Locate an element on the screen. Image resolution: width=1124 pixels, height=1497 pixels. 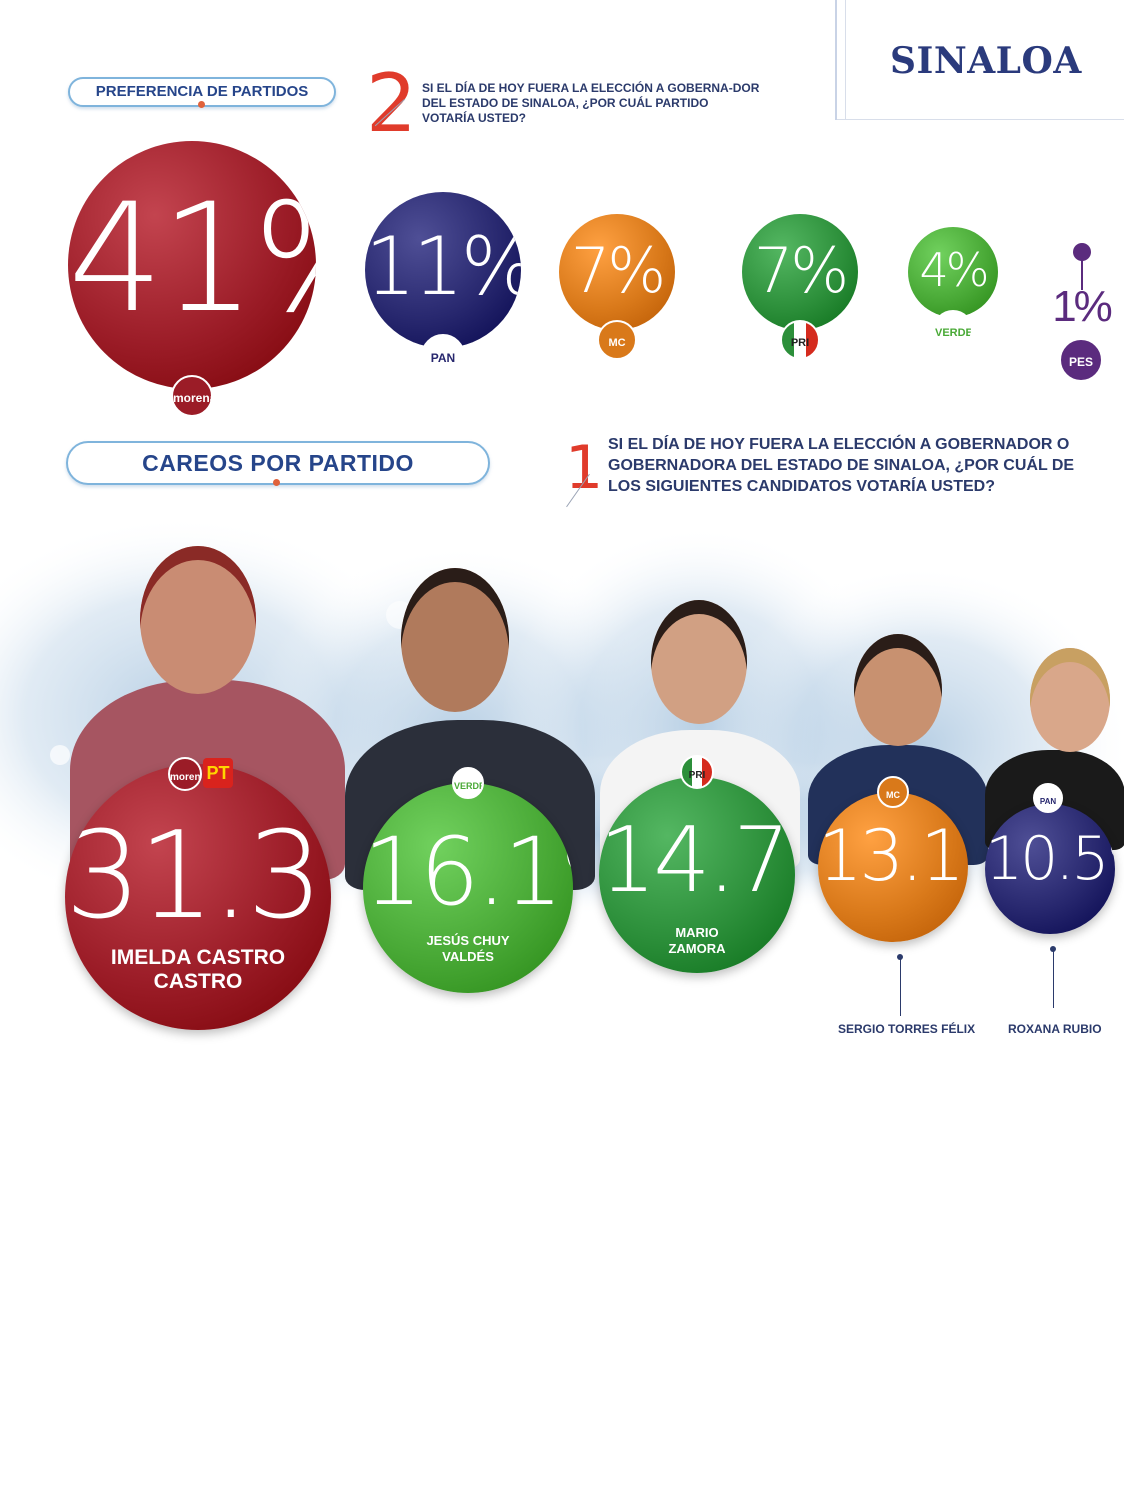
party-percentage: 4% is located at coordinates (954, 270).